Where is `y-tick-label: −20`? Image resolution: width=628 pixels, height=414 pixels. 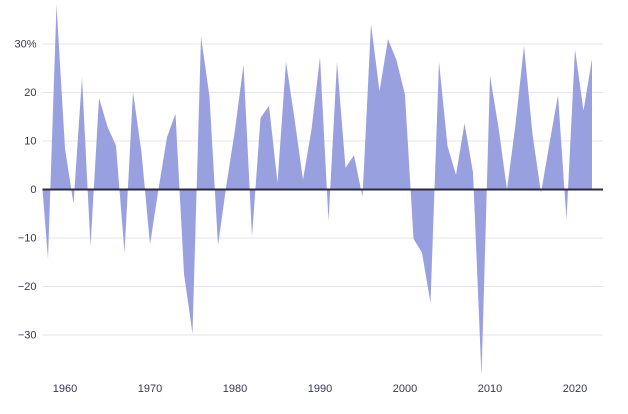
y-tick-label: −20 is located at coordinates (27, 287).